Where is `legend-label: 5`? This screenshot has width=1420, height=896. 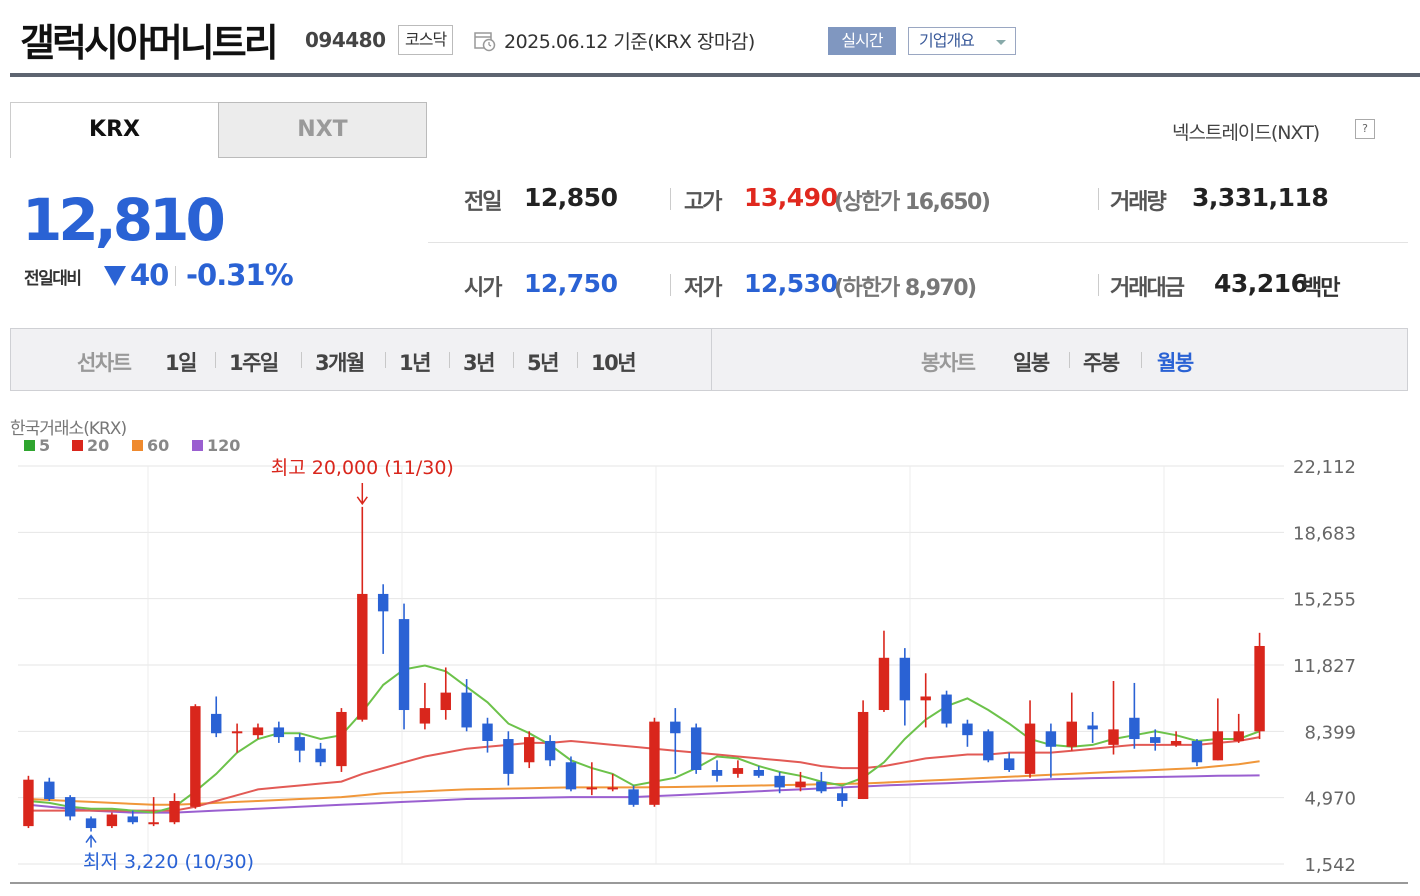
legend-label: 5 is located at coordinates (44, 445).